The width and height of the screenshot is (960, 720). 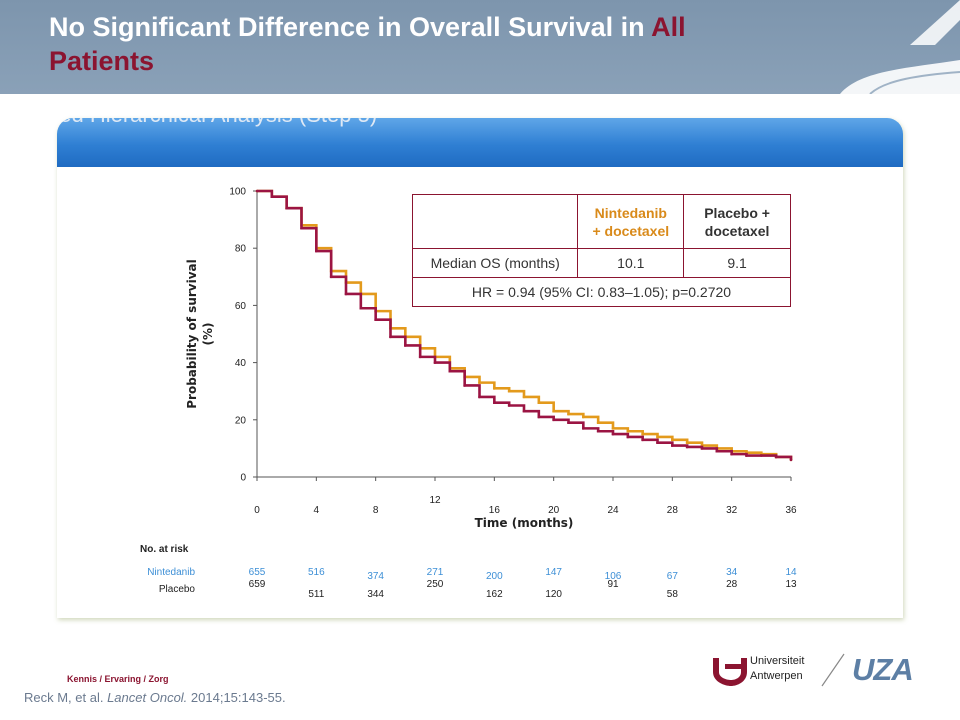 I want to click on placebo-header: Placebo + docetaxel, so click(x=737, y=221).